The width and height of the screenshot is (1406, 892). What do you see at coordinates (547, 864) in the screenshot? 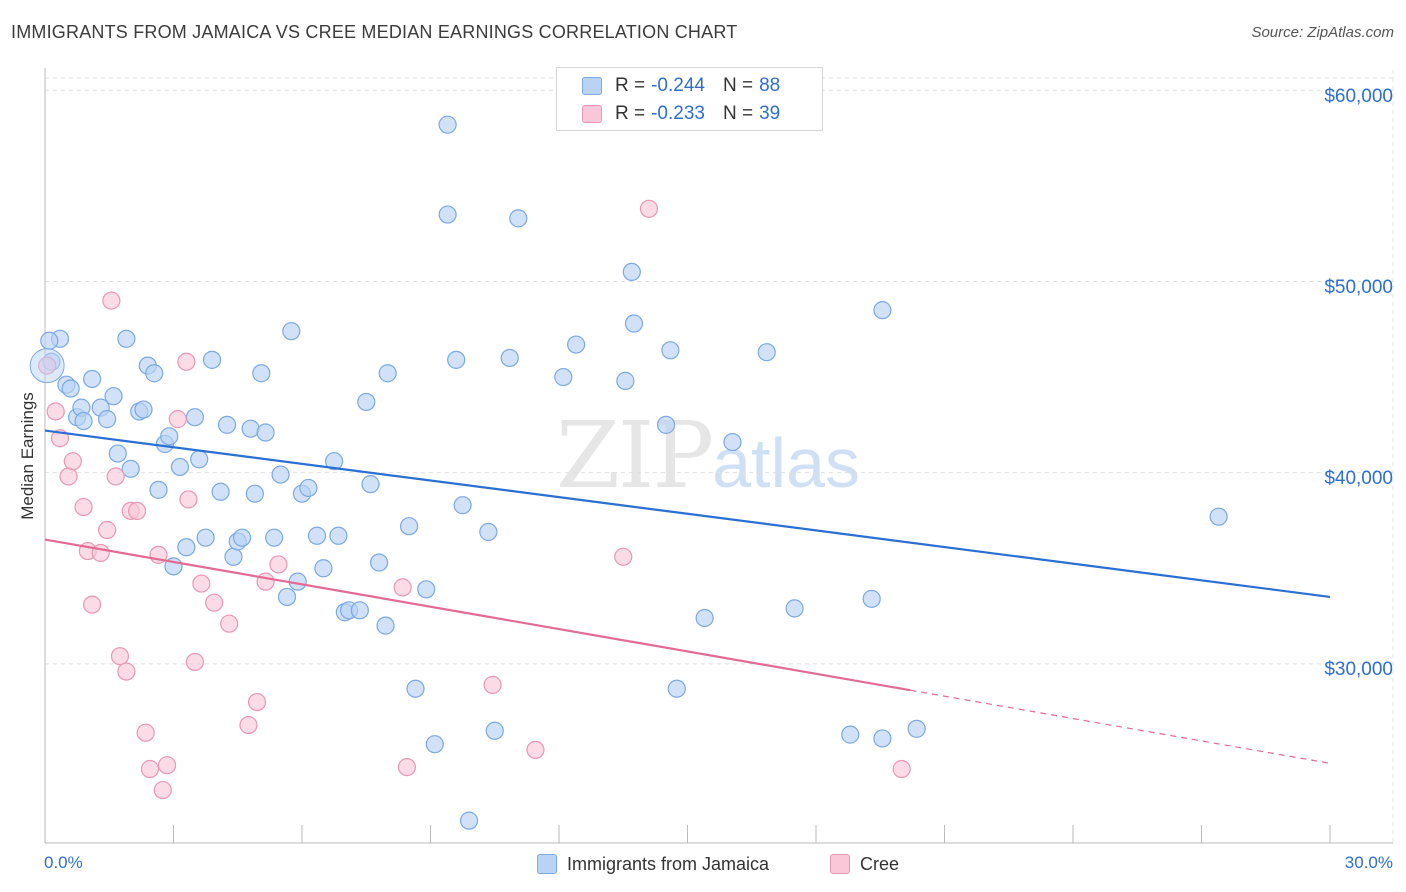
I see `series-swatch-jamaica` at bounding box center [547, 864].